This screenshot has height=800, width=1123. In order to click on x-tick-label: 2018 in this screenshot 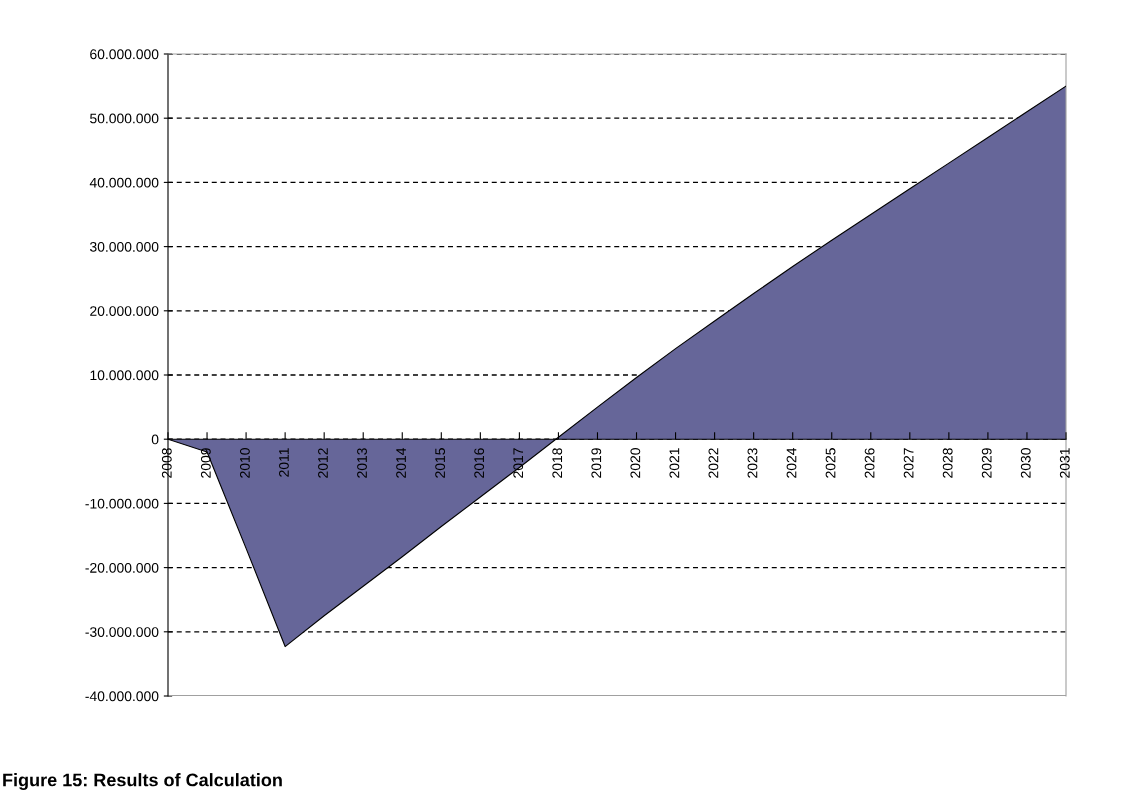, I will do `click(557, 463)`.